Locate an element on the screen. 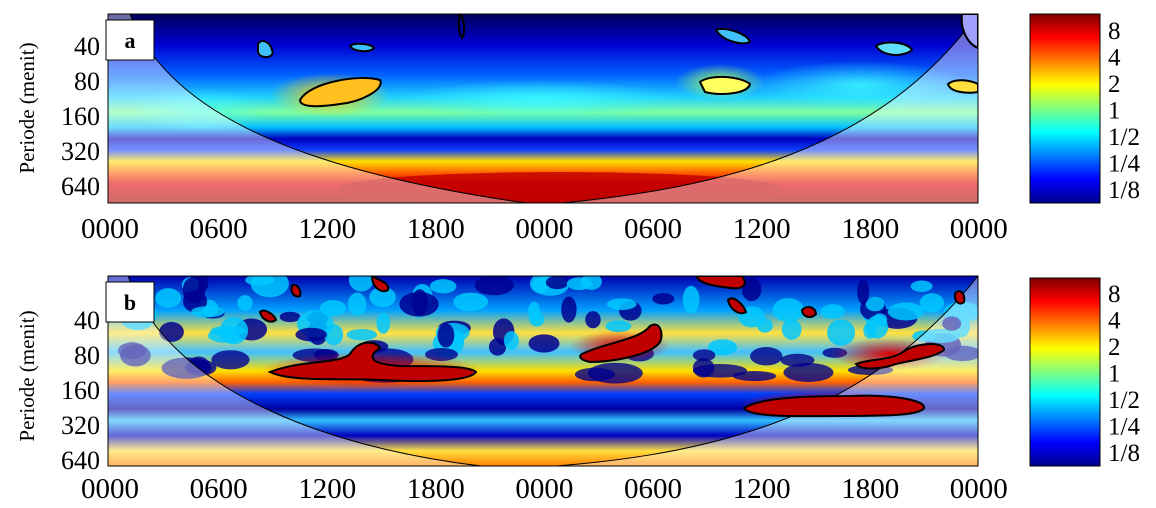 The image size is (1156, 508). panel-letter-b: b is located at coordinates (130, 302).